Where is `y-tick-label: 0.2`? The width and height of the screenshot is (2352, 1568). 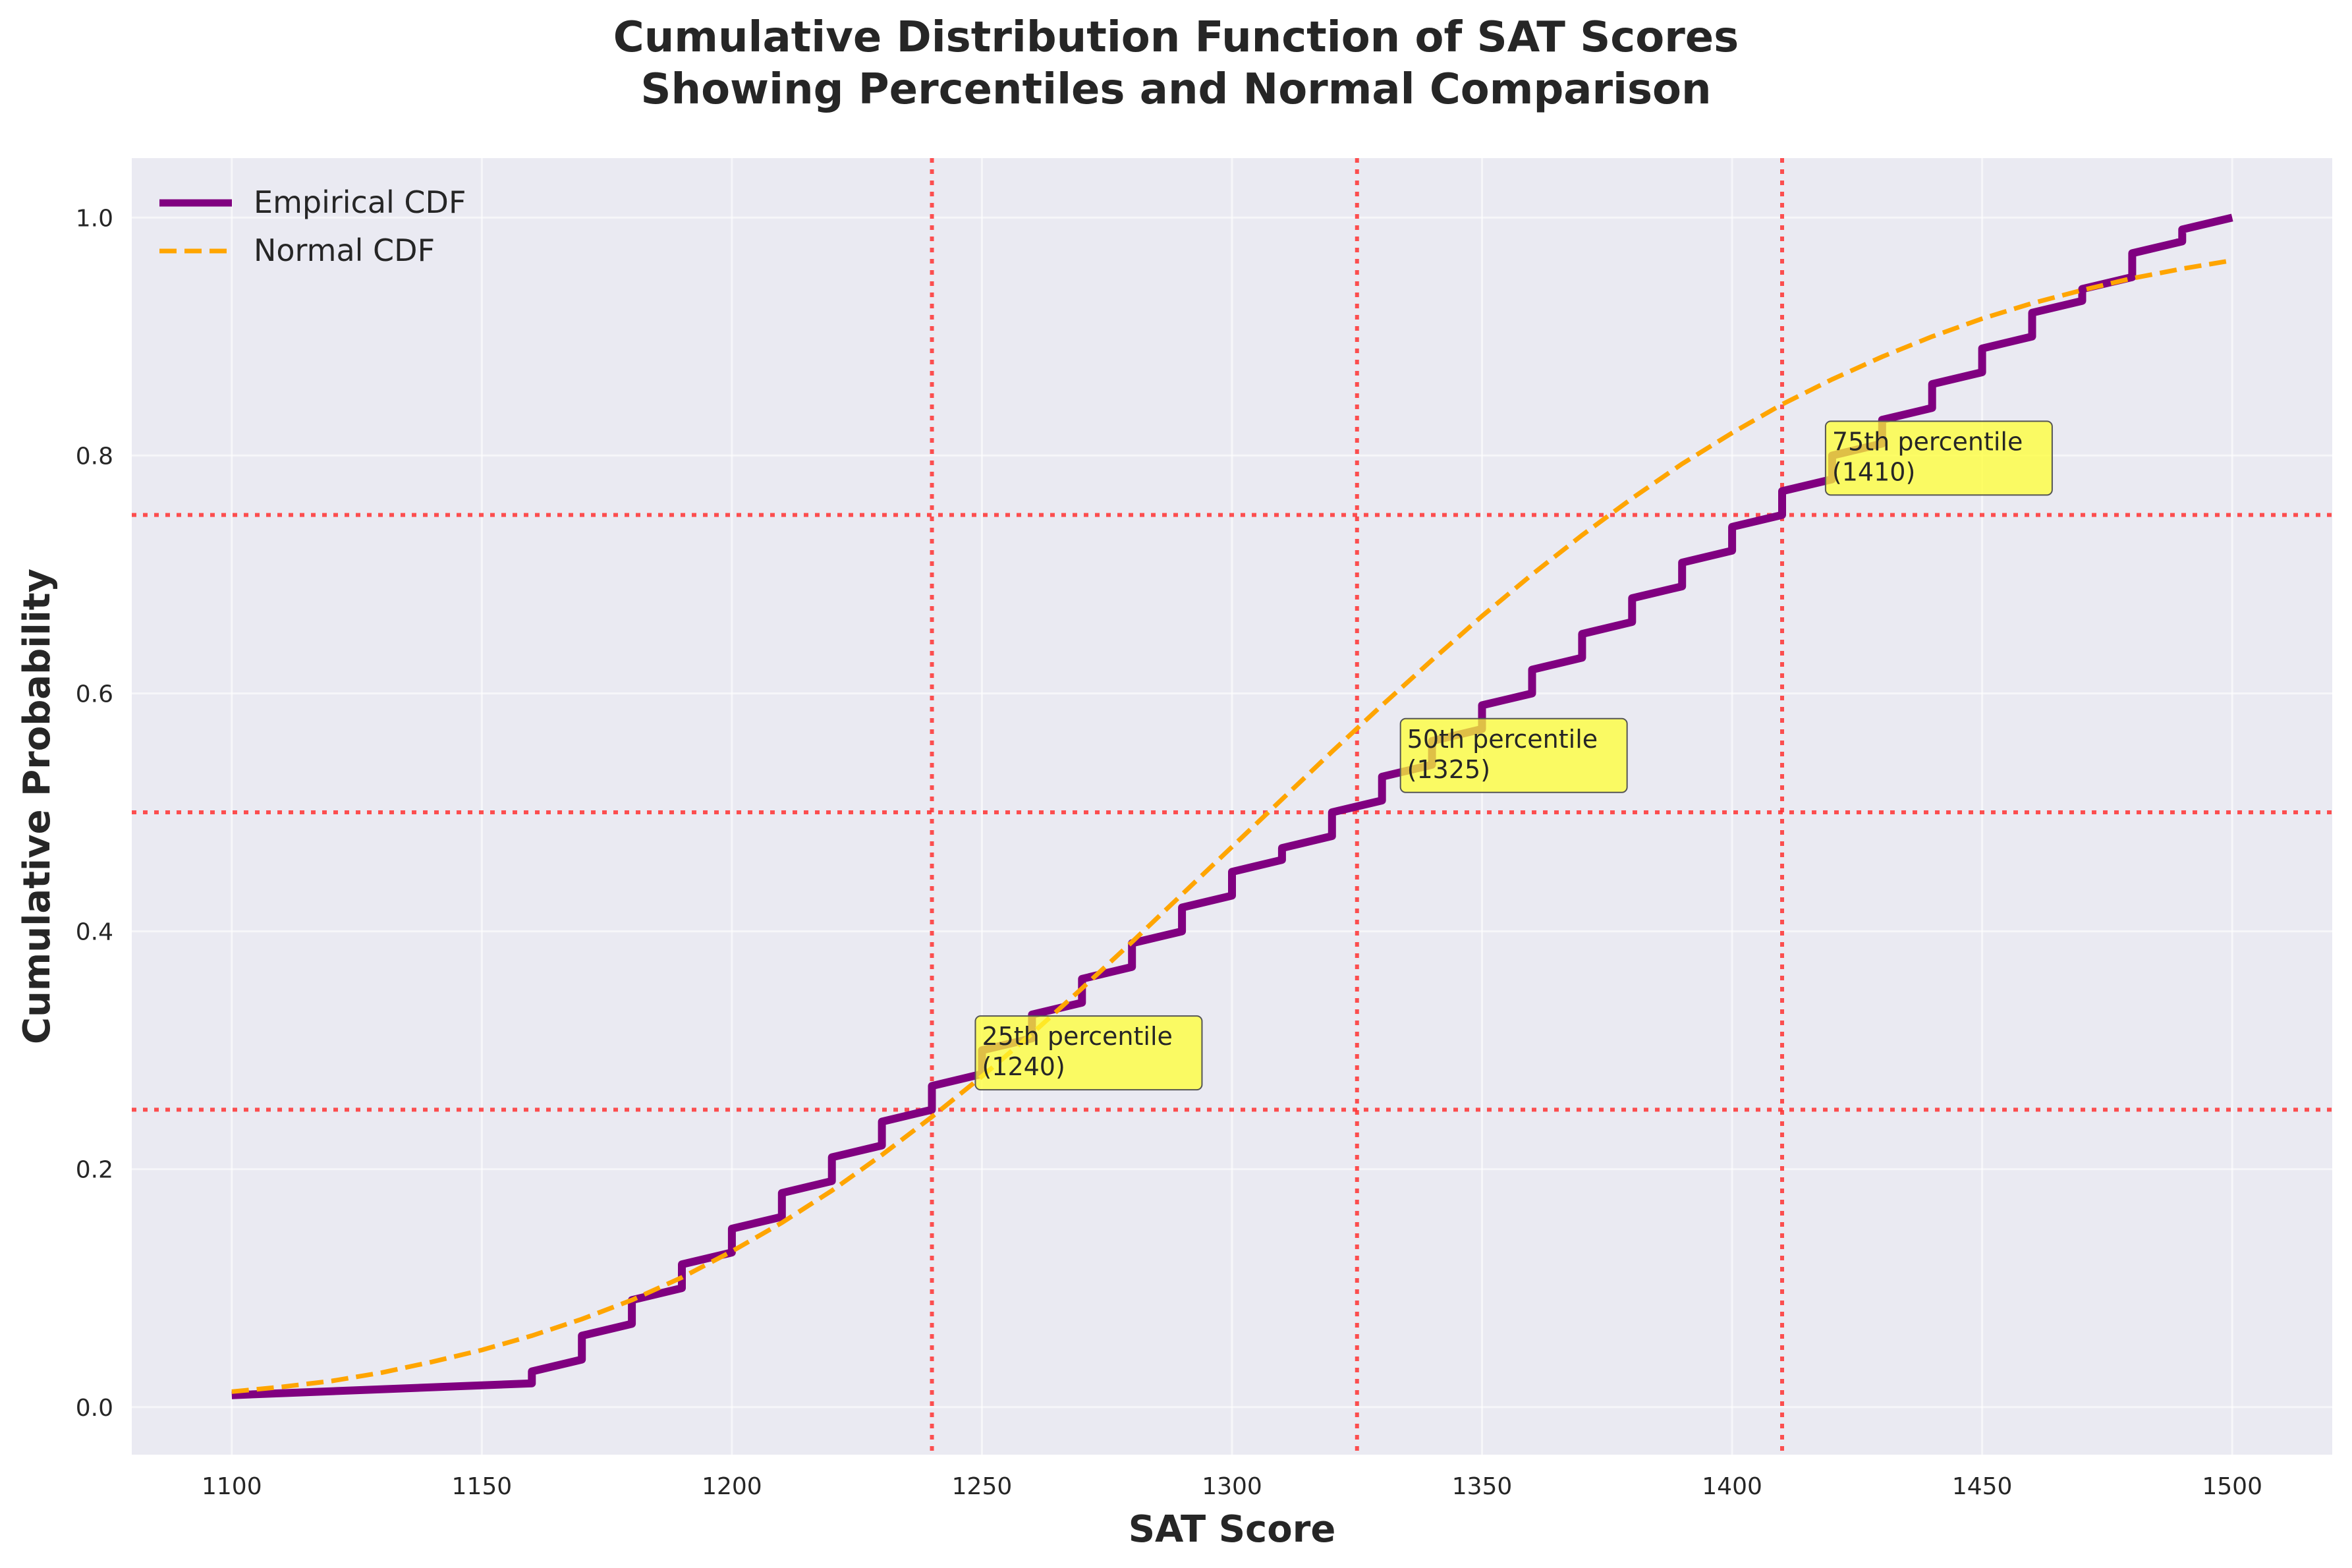
y-tick-label: 0.2 is located at coordinates (94, 1170).